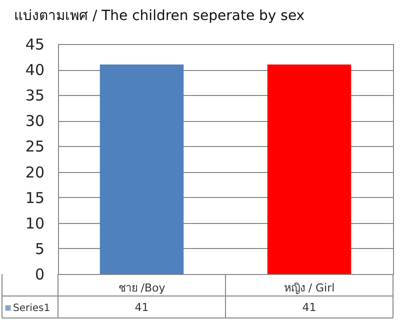  I want to click on legend-label: Series1, so click(31, 308).